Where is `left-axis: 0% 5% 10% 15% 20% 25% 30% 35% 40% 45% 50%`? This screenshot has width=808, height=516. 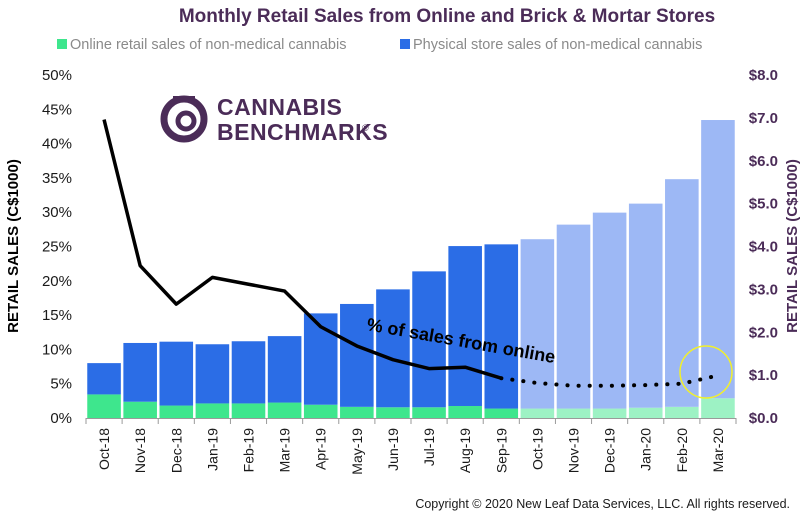
left-axis: 0% 5% 10% 15% 20% 25% 30% 35% 40% 45% 50% is located at coordinates (57, 247).